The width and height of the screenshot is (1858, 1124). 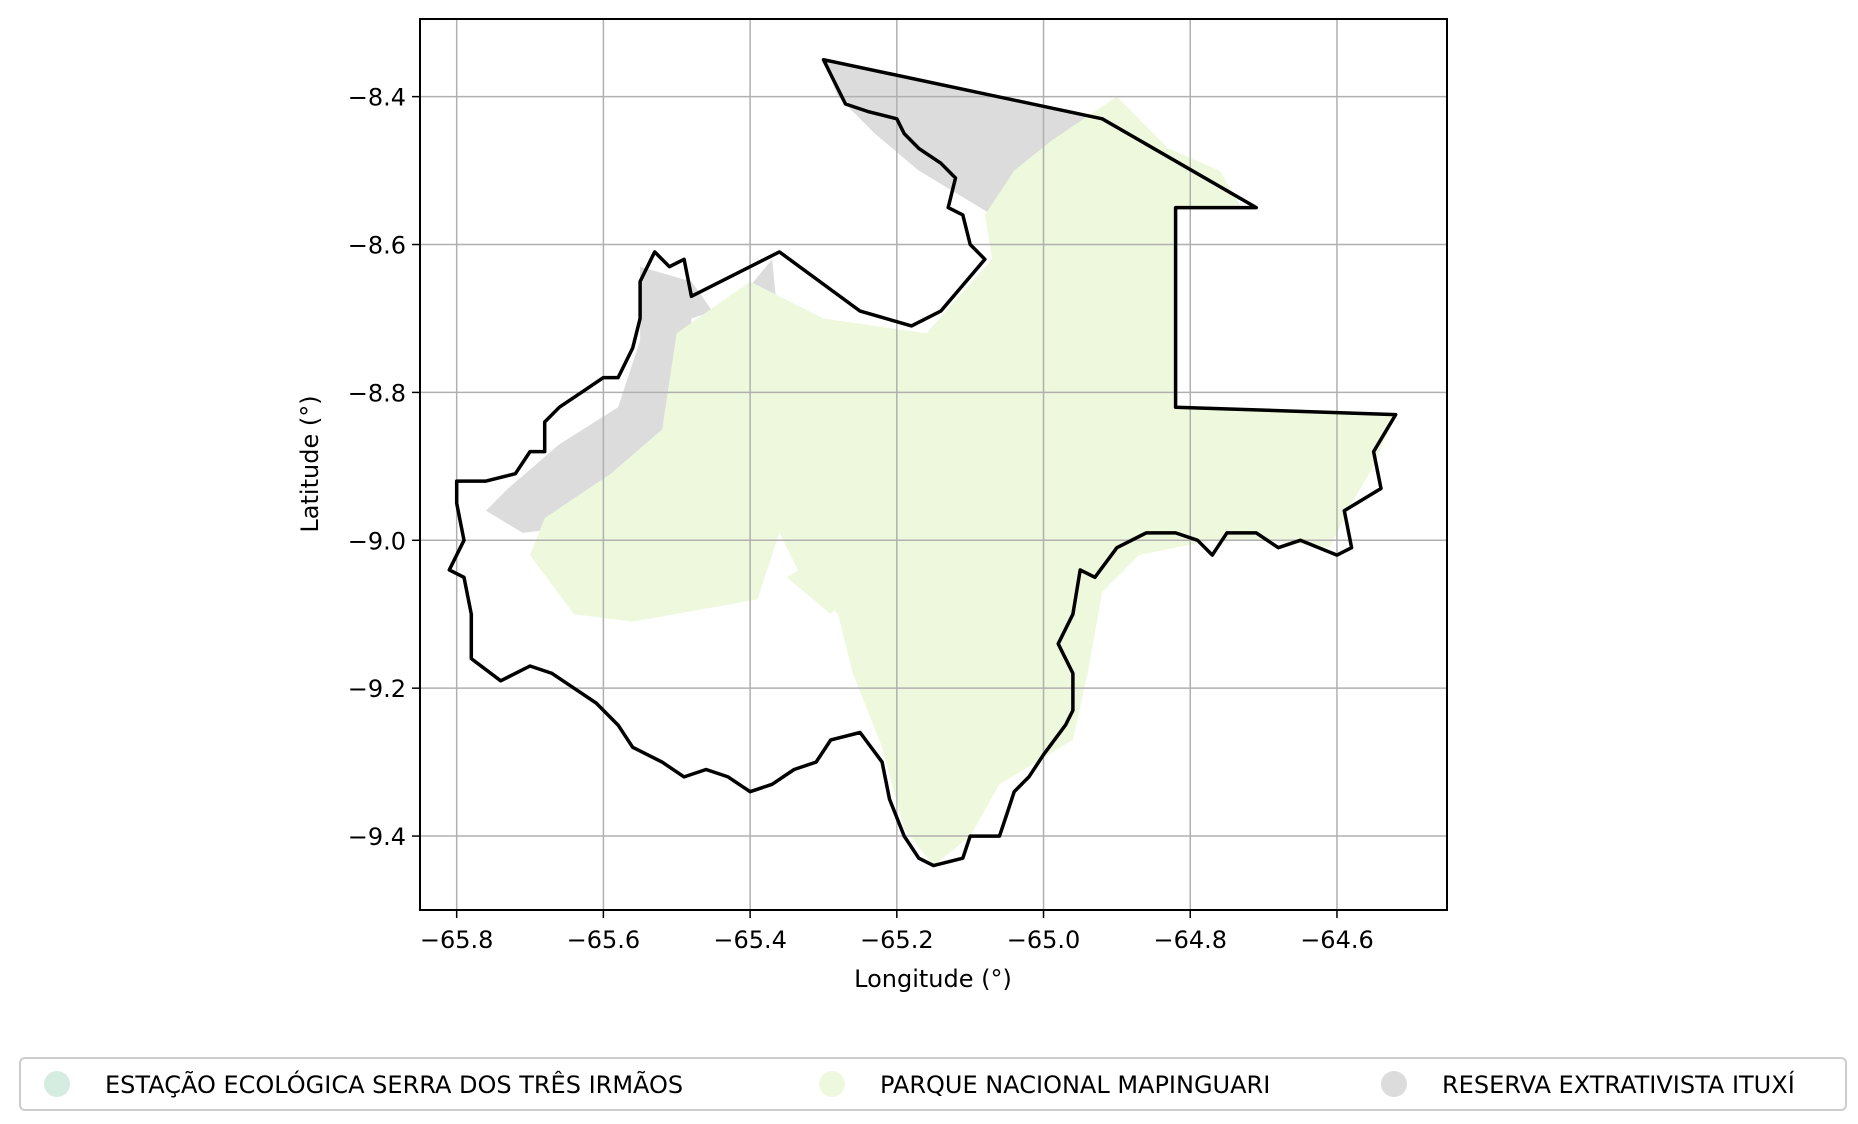 What do you see at coordinates (1394, 1084) in the screenshot?
I see `legend-marker-reserva` at bounding box center [1394, 1084].